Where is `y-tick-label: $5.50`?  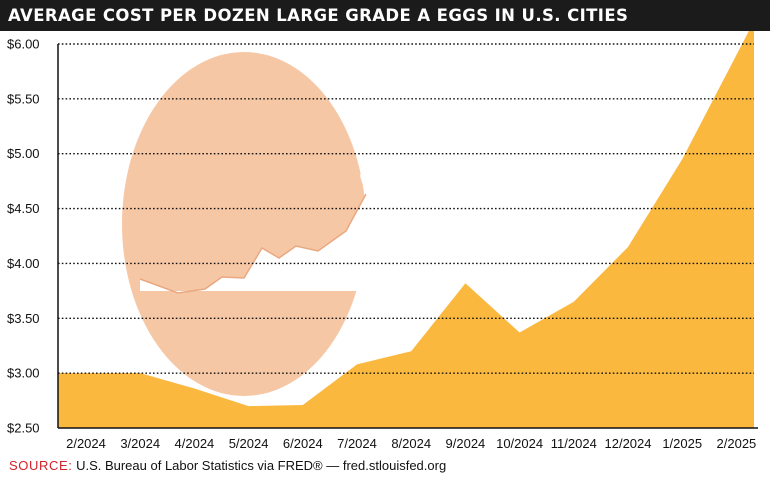 y-tick-label: $5.50 is located at coordinates (23, 98).